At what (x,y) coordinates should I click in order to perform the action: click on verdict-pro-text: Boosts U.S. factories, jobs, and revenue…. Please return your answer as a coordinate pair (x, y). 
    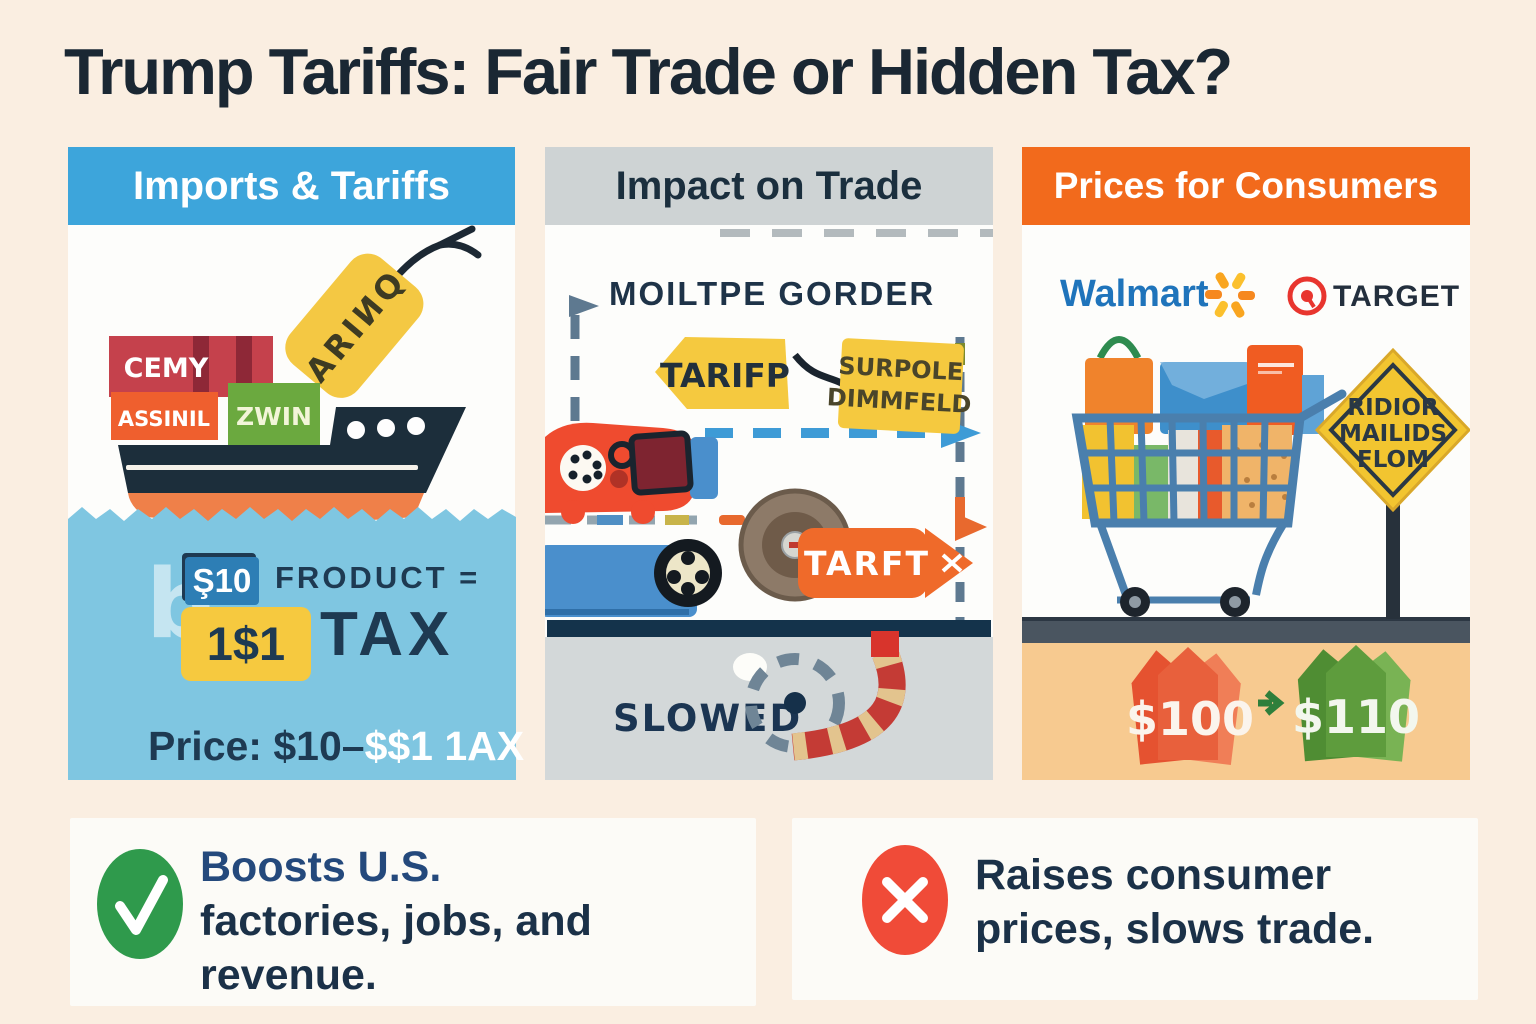
    Looking at the image, I should click on (396, 921).